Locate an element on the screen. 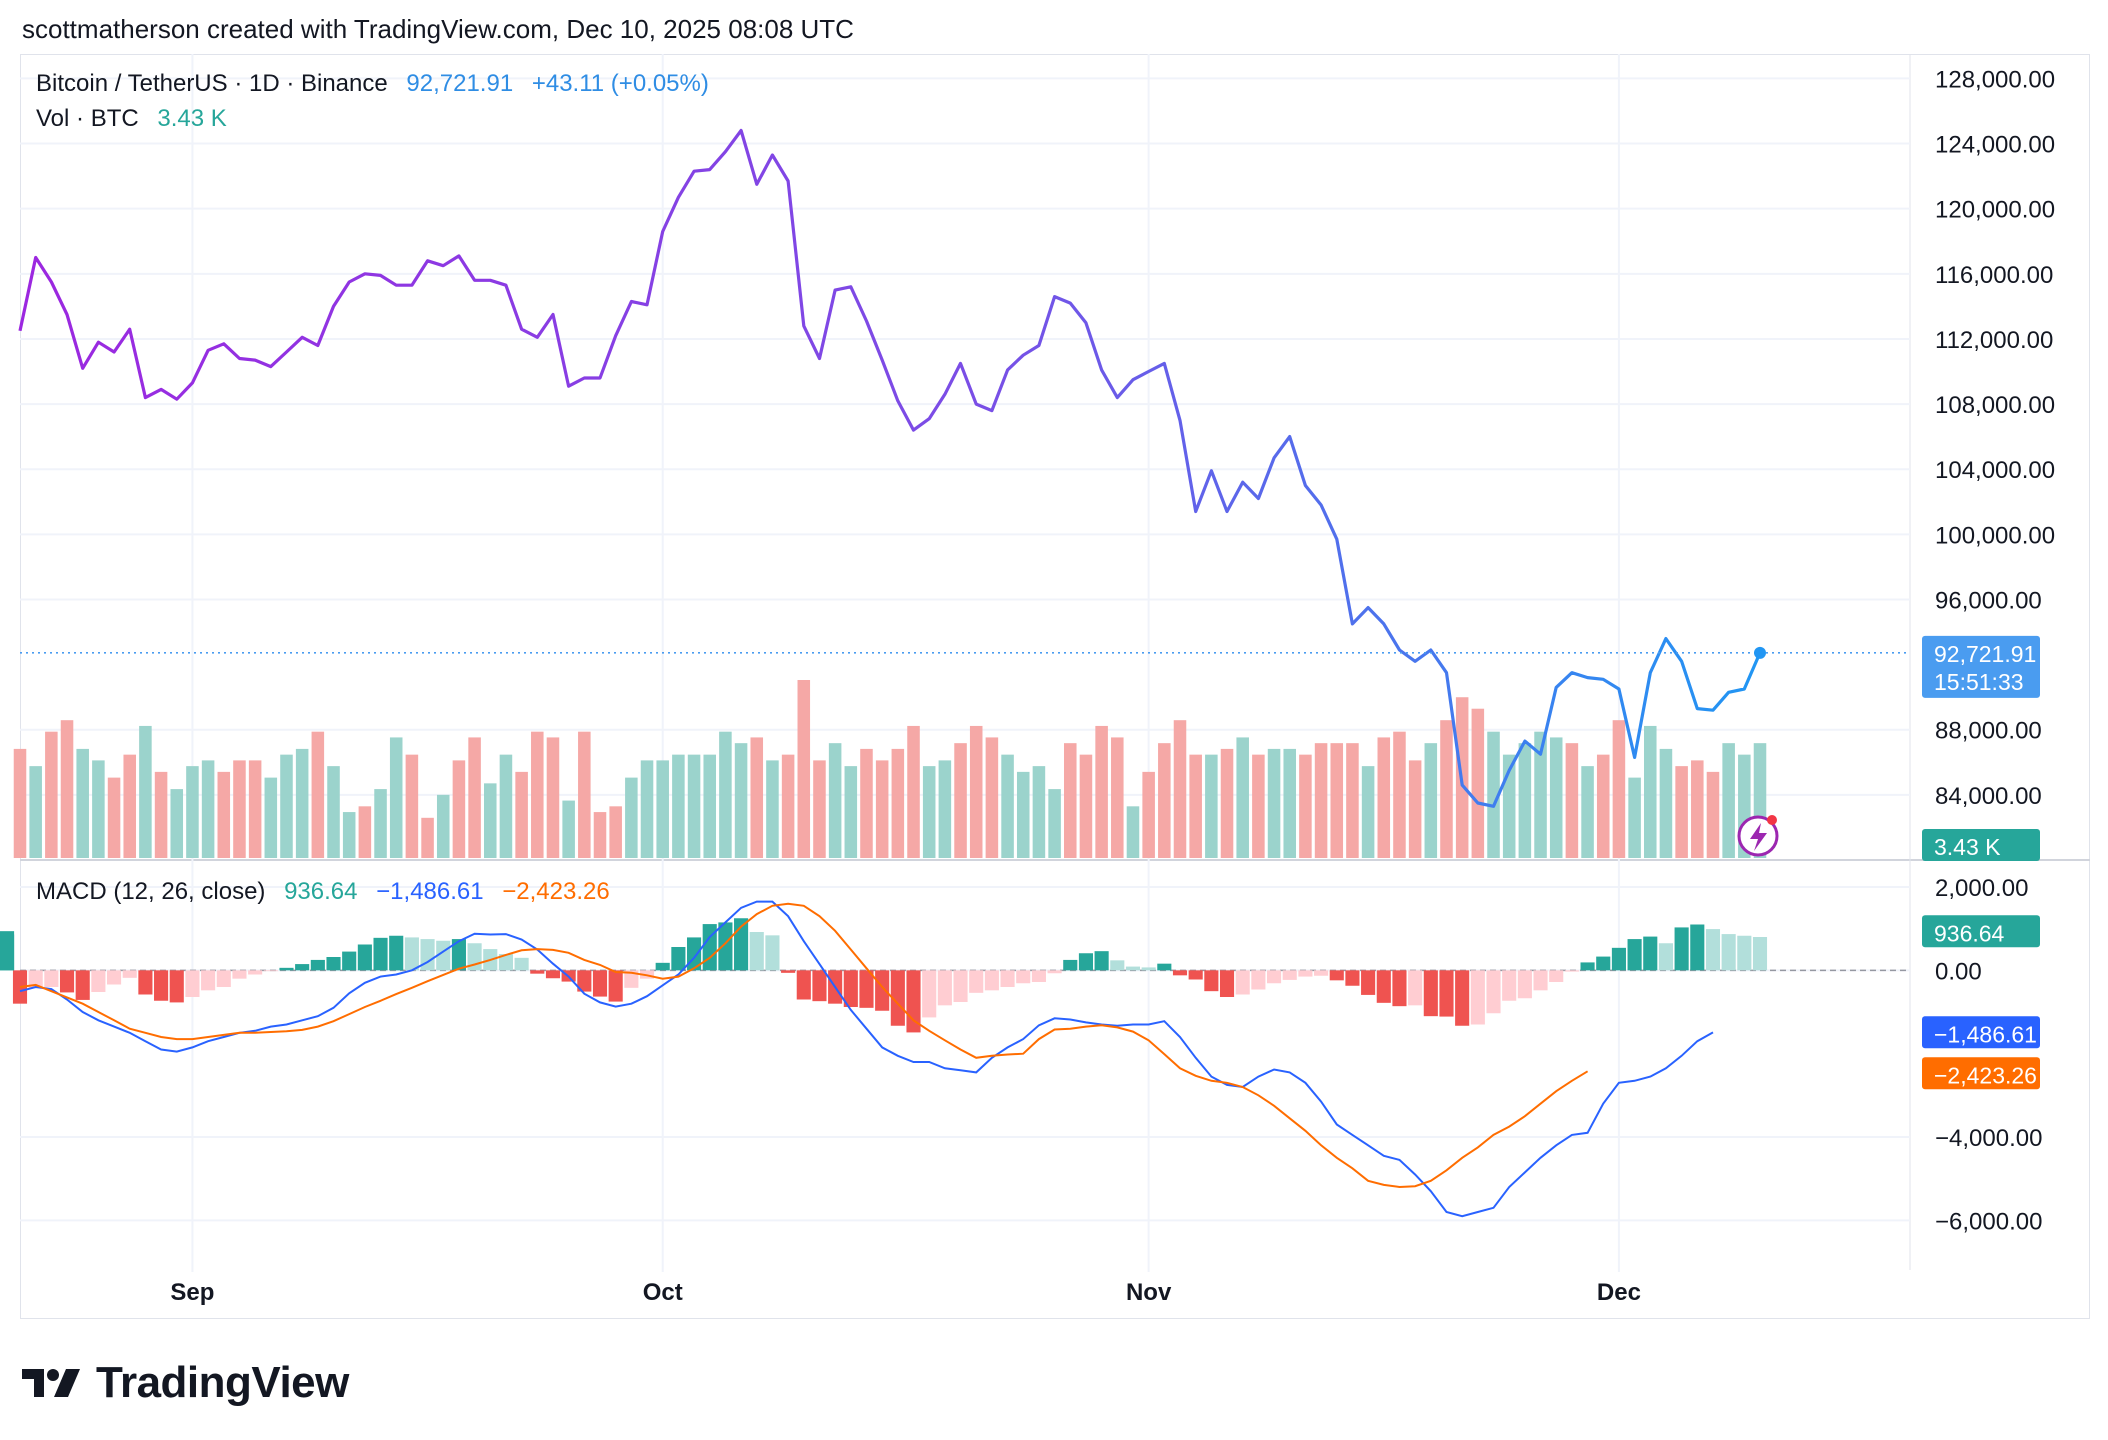 This screenshot has height=1440, width=2108. macd-line-badge: −1,486.61 is located at coordinates (1981, 1032).